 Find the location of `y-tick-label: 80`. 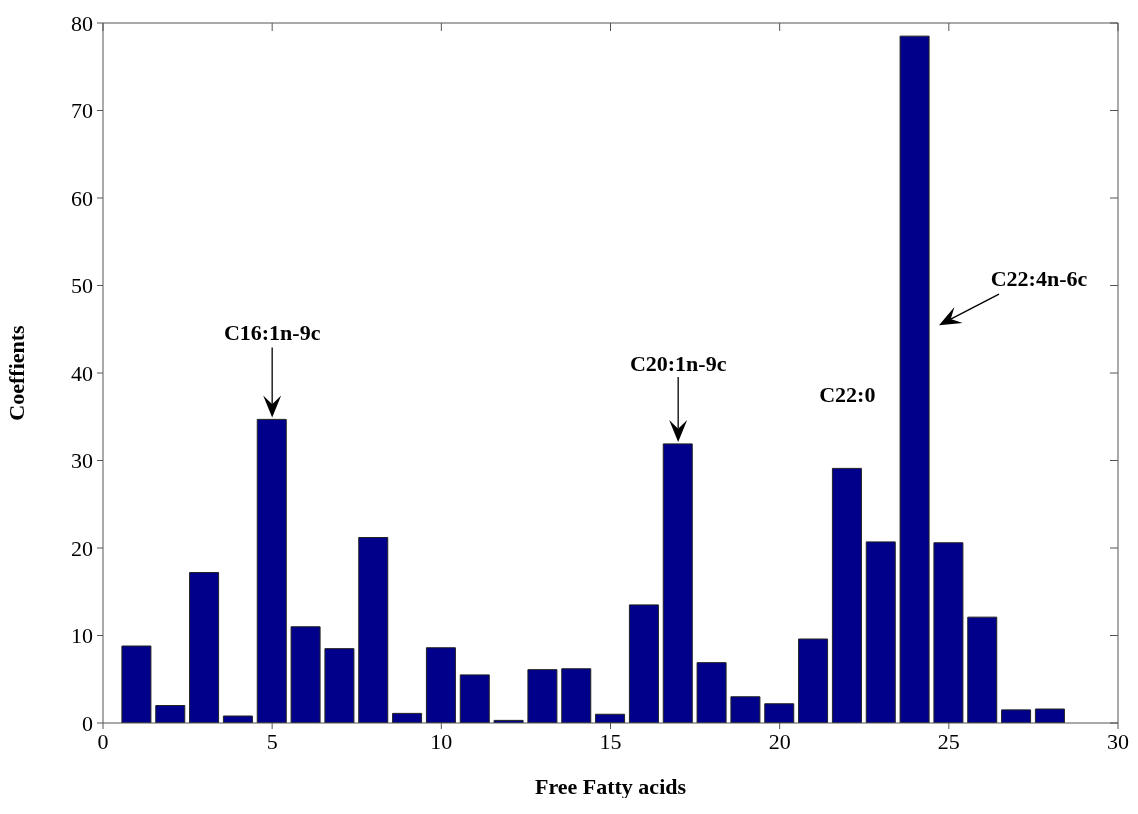

y-tick-label: 80 is located at coordinates (82, 23).